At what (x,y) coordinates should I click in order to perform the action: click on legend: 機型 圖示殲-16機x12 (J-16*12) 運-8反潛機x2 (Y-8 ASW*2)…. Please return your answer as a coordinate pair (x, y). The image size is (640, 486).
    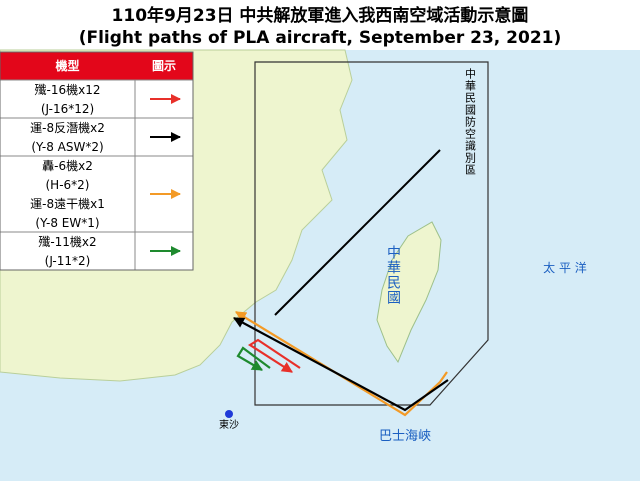
    Looking at the image, I should click on (97, 161).